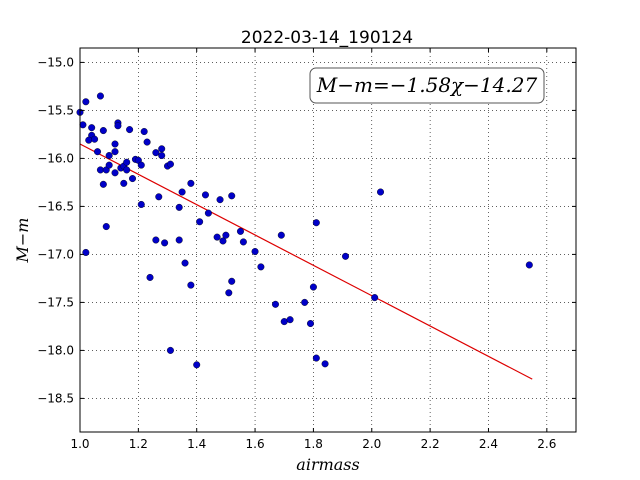 Image resolution: width=640 pixels, height=480 pixels. What do you see at coordinates (79, 444) in the screenshot?
I see `x-tick-label: 1.0` at bounding box center [79, 444].